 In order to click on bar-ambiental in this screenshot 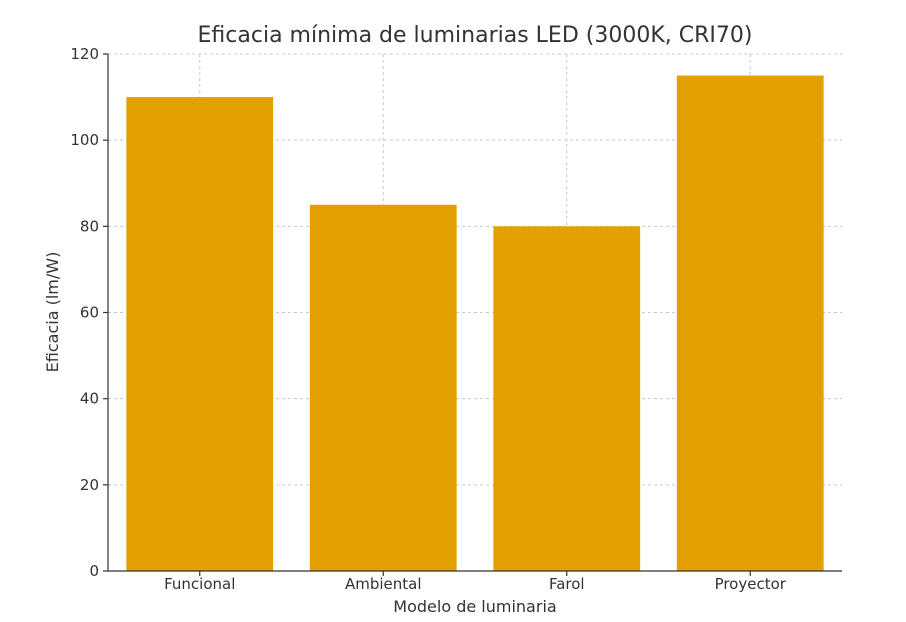, I will do `click(383, 387)`.